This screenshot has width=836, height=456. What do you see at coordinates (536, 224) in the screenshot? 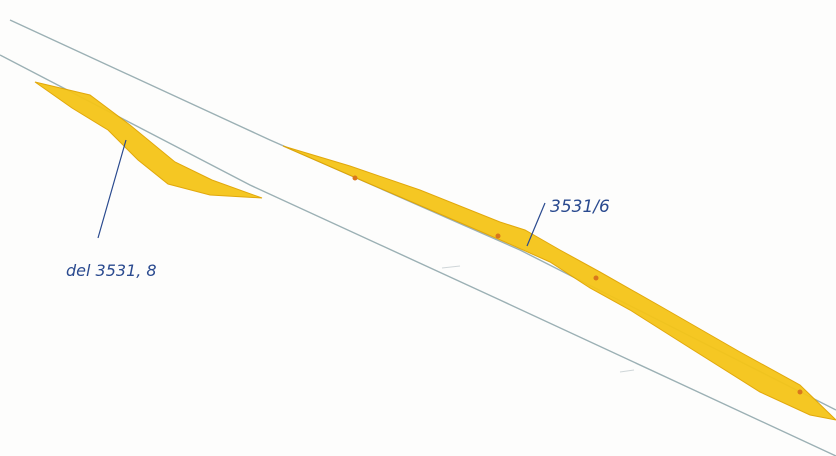
I see `leader-line-right` at bounding box center [536, 224].